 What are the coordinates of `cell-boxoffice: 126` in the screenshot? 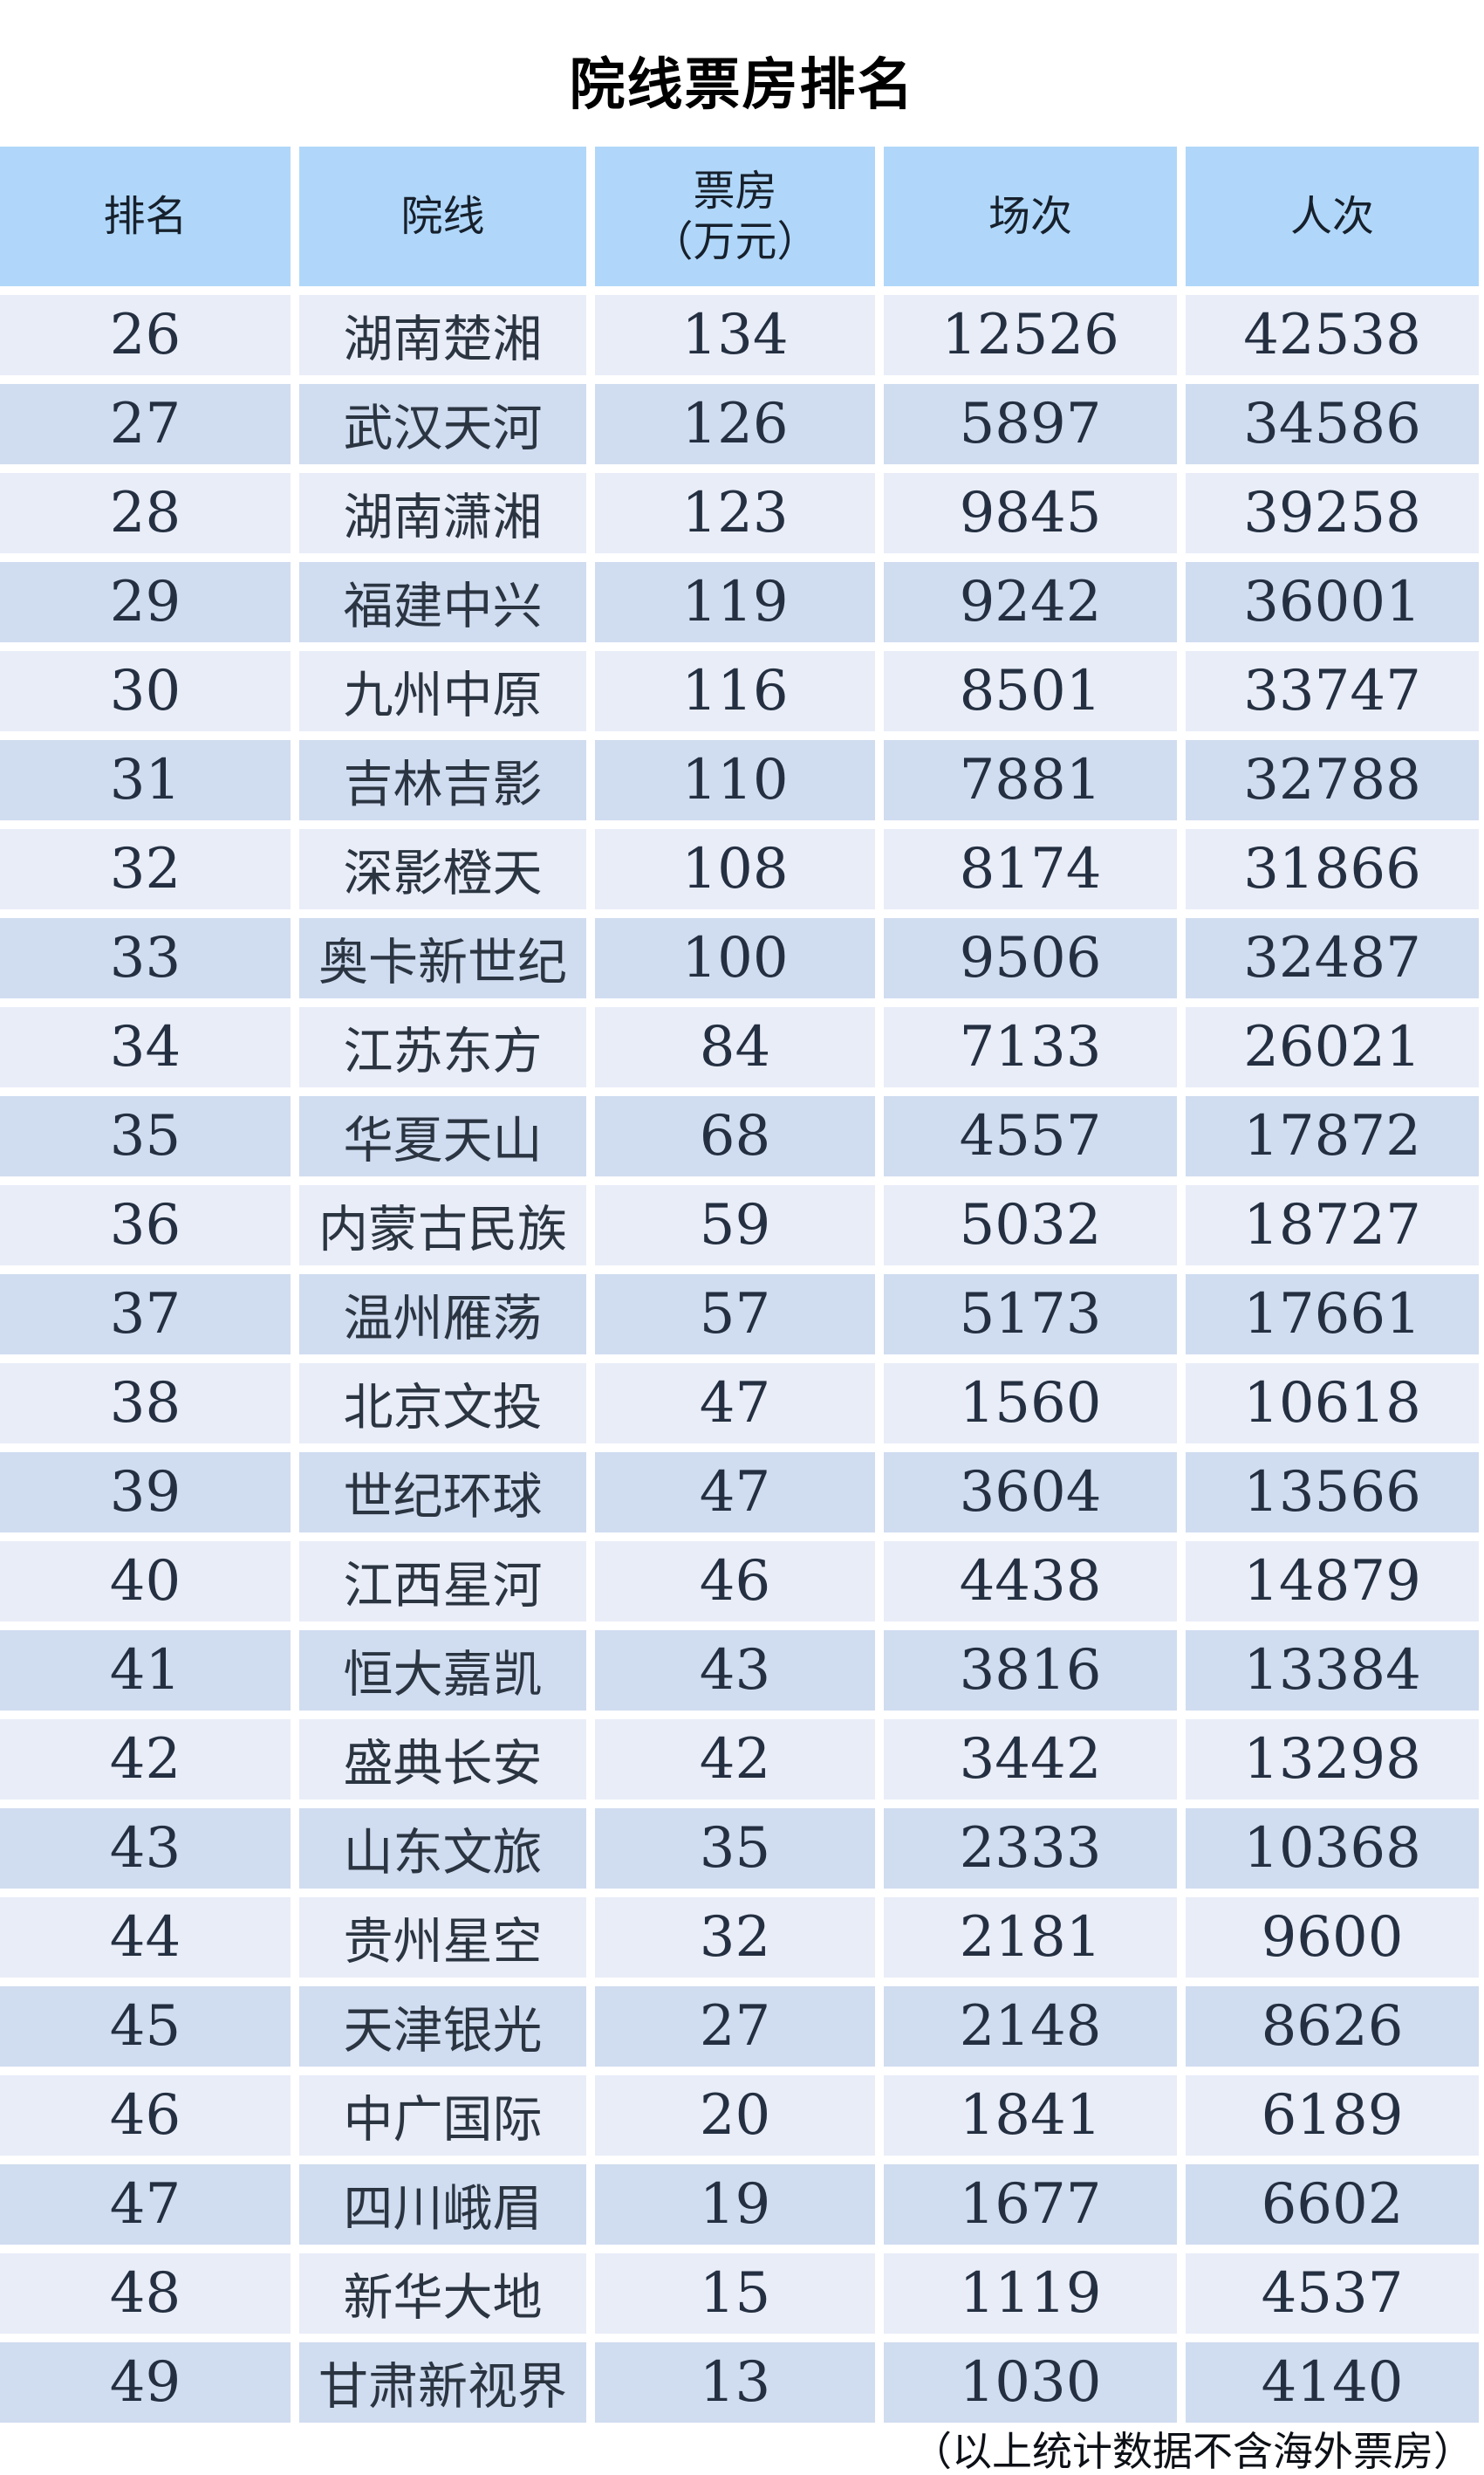 It's located at (735, 424).